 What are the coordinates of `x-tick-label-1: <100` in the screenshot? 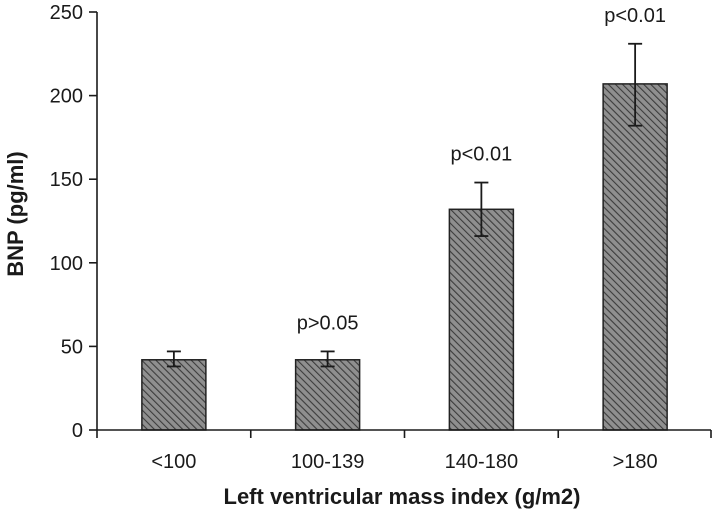 It's located at (173, 462).